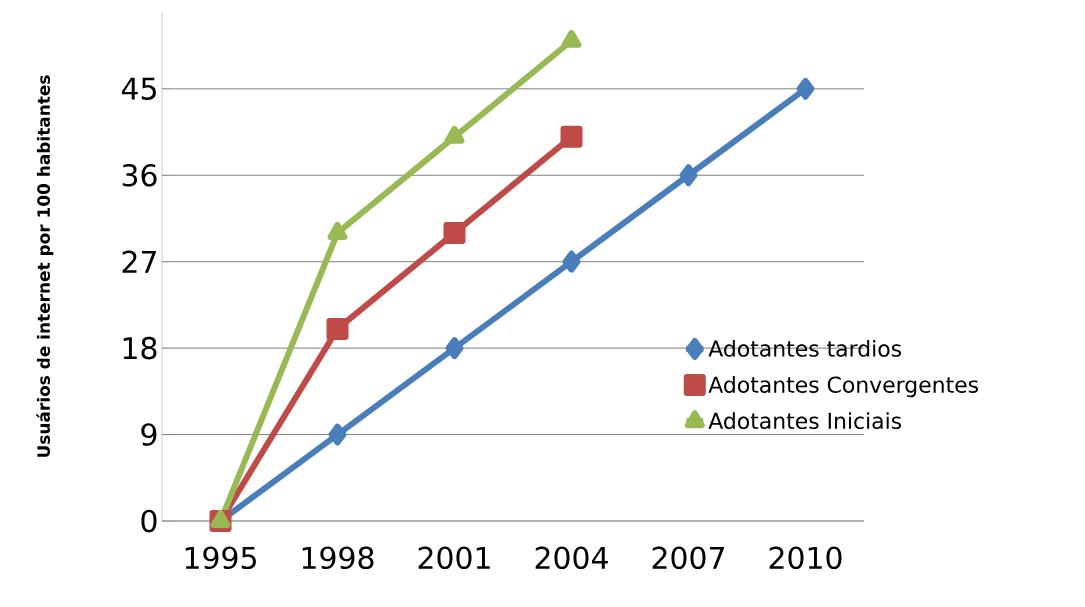 The height and width of the screenshot is (607, 1085). Describe the element at coordinates (139, 261) in the screenshot. I see `y-tick-label: 27` at that location.